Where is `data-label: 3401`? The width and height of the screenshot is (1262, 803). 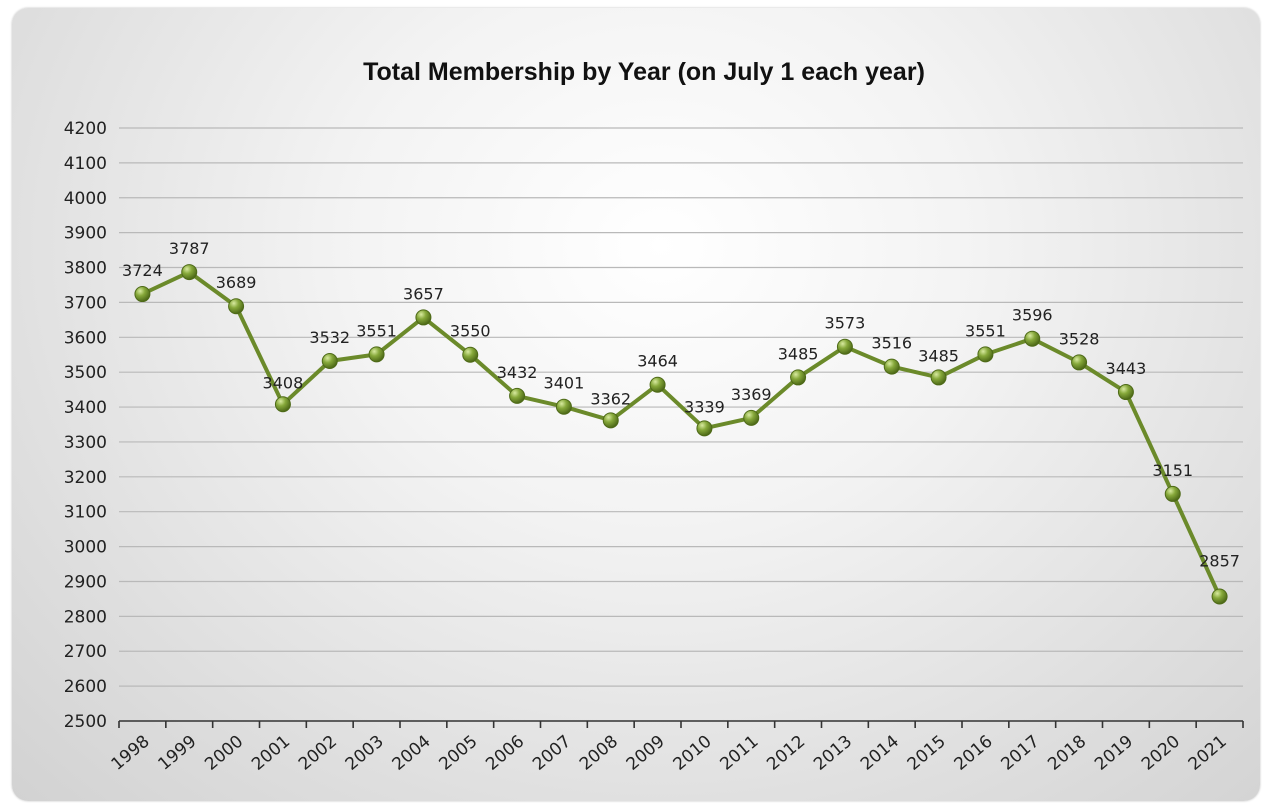 data-label: 3401 is located at coordinates (564, 383).